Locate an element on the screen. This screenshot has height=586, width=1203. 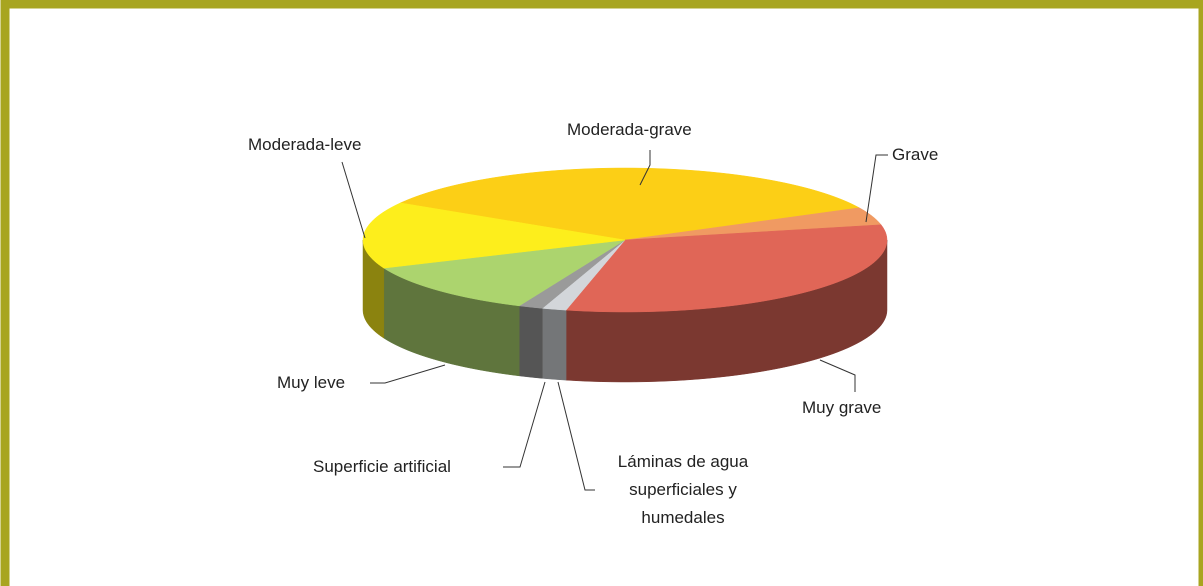
slice-label: Moderada-leve is located at coordinates (305, 144).